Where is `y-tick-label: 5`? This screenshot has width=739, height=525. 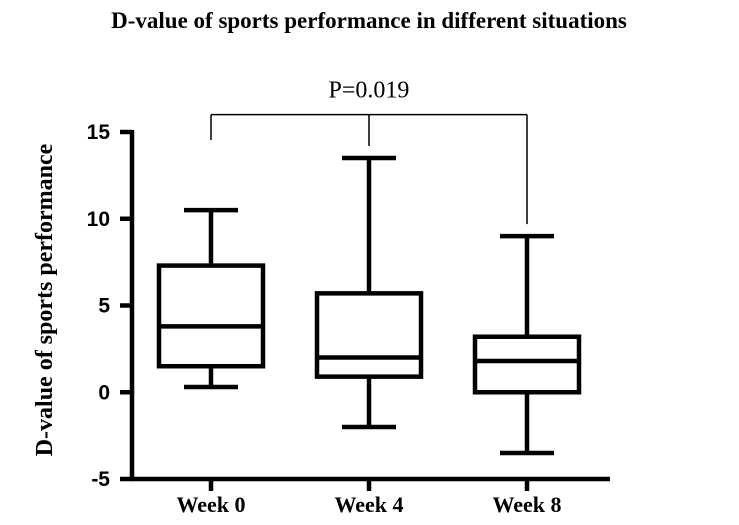
y-tick-label: 5 is located at coordinates (104, 306).